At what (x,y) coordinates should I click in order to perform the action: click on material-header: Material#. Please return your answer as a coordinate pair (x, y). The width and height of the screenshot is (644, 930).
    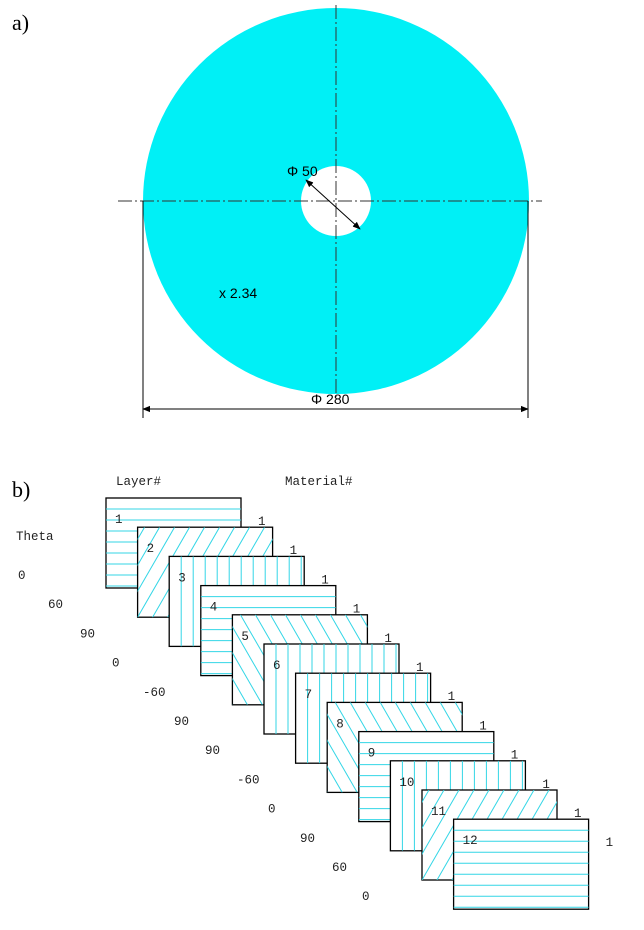
    Looking at the image, I should click on (319, 482).